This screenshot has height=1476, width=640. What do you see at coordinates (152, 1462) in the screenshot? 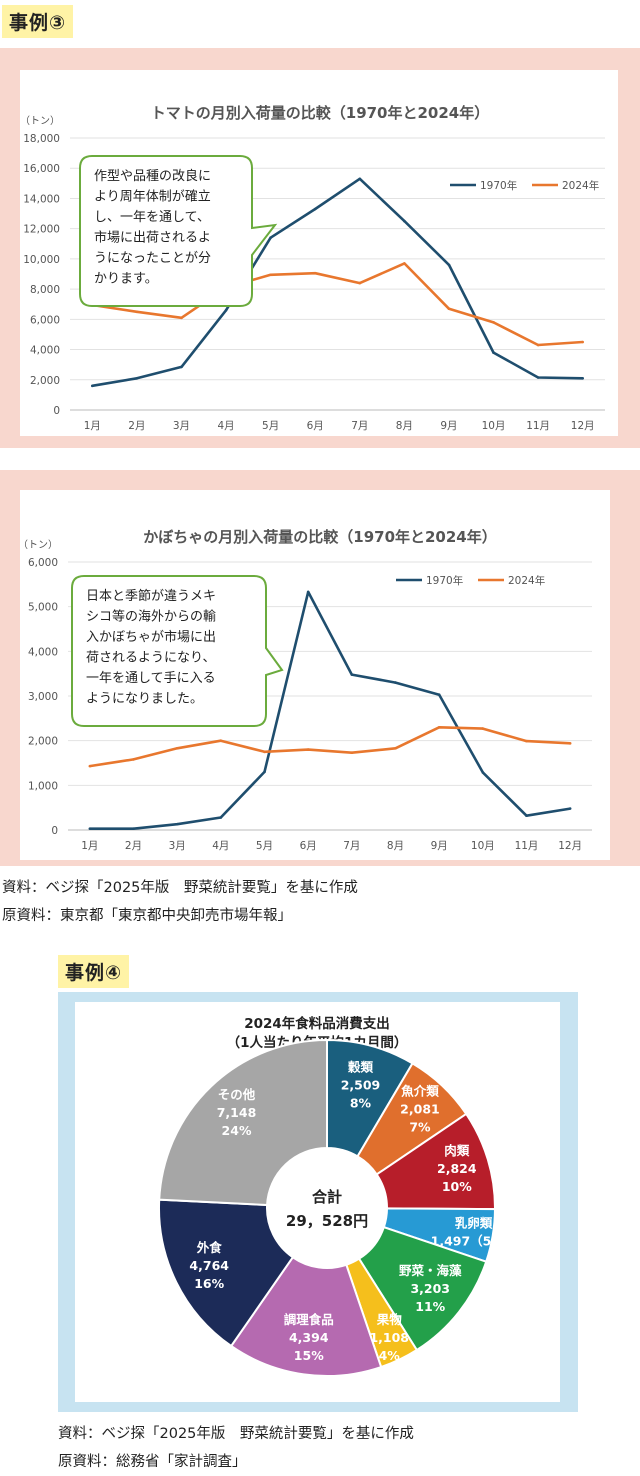
I see `case4-original-source: 原資料：総務省「家計調査」` at bounding box center [152, 1462].